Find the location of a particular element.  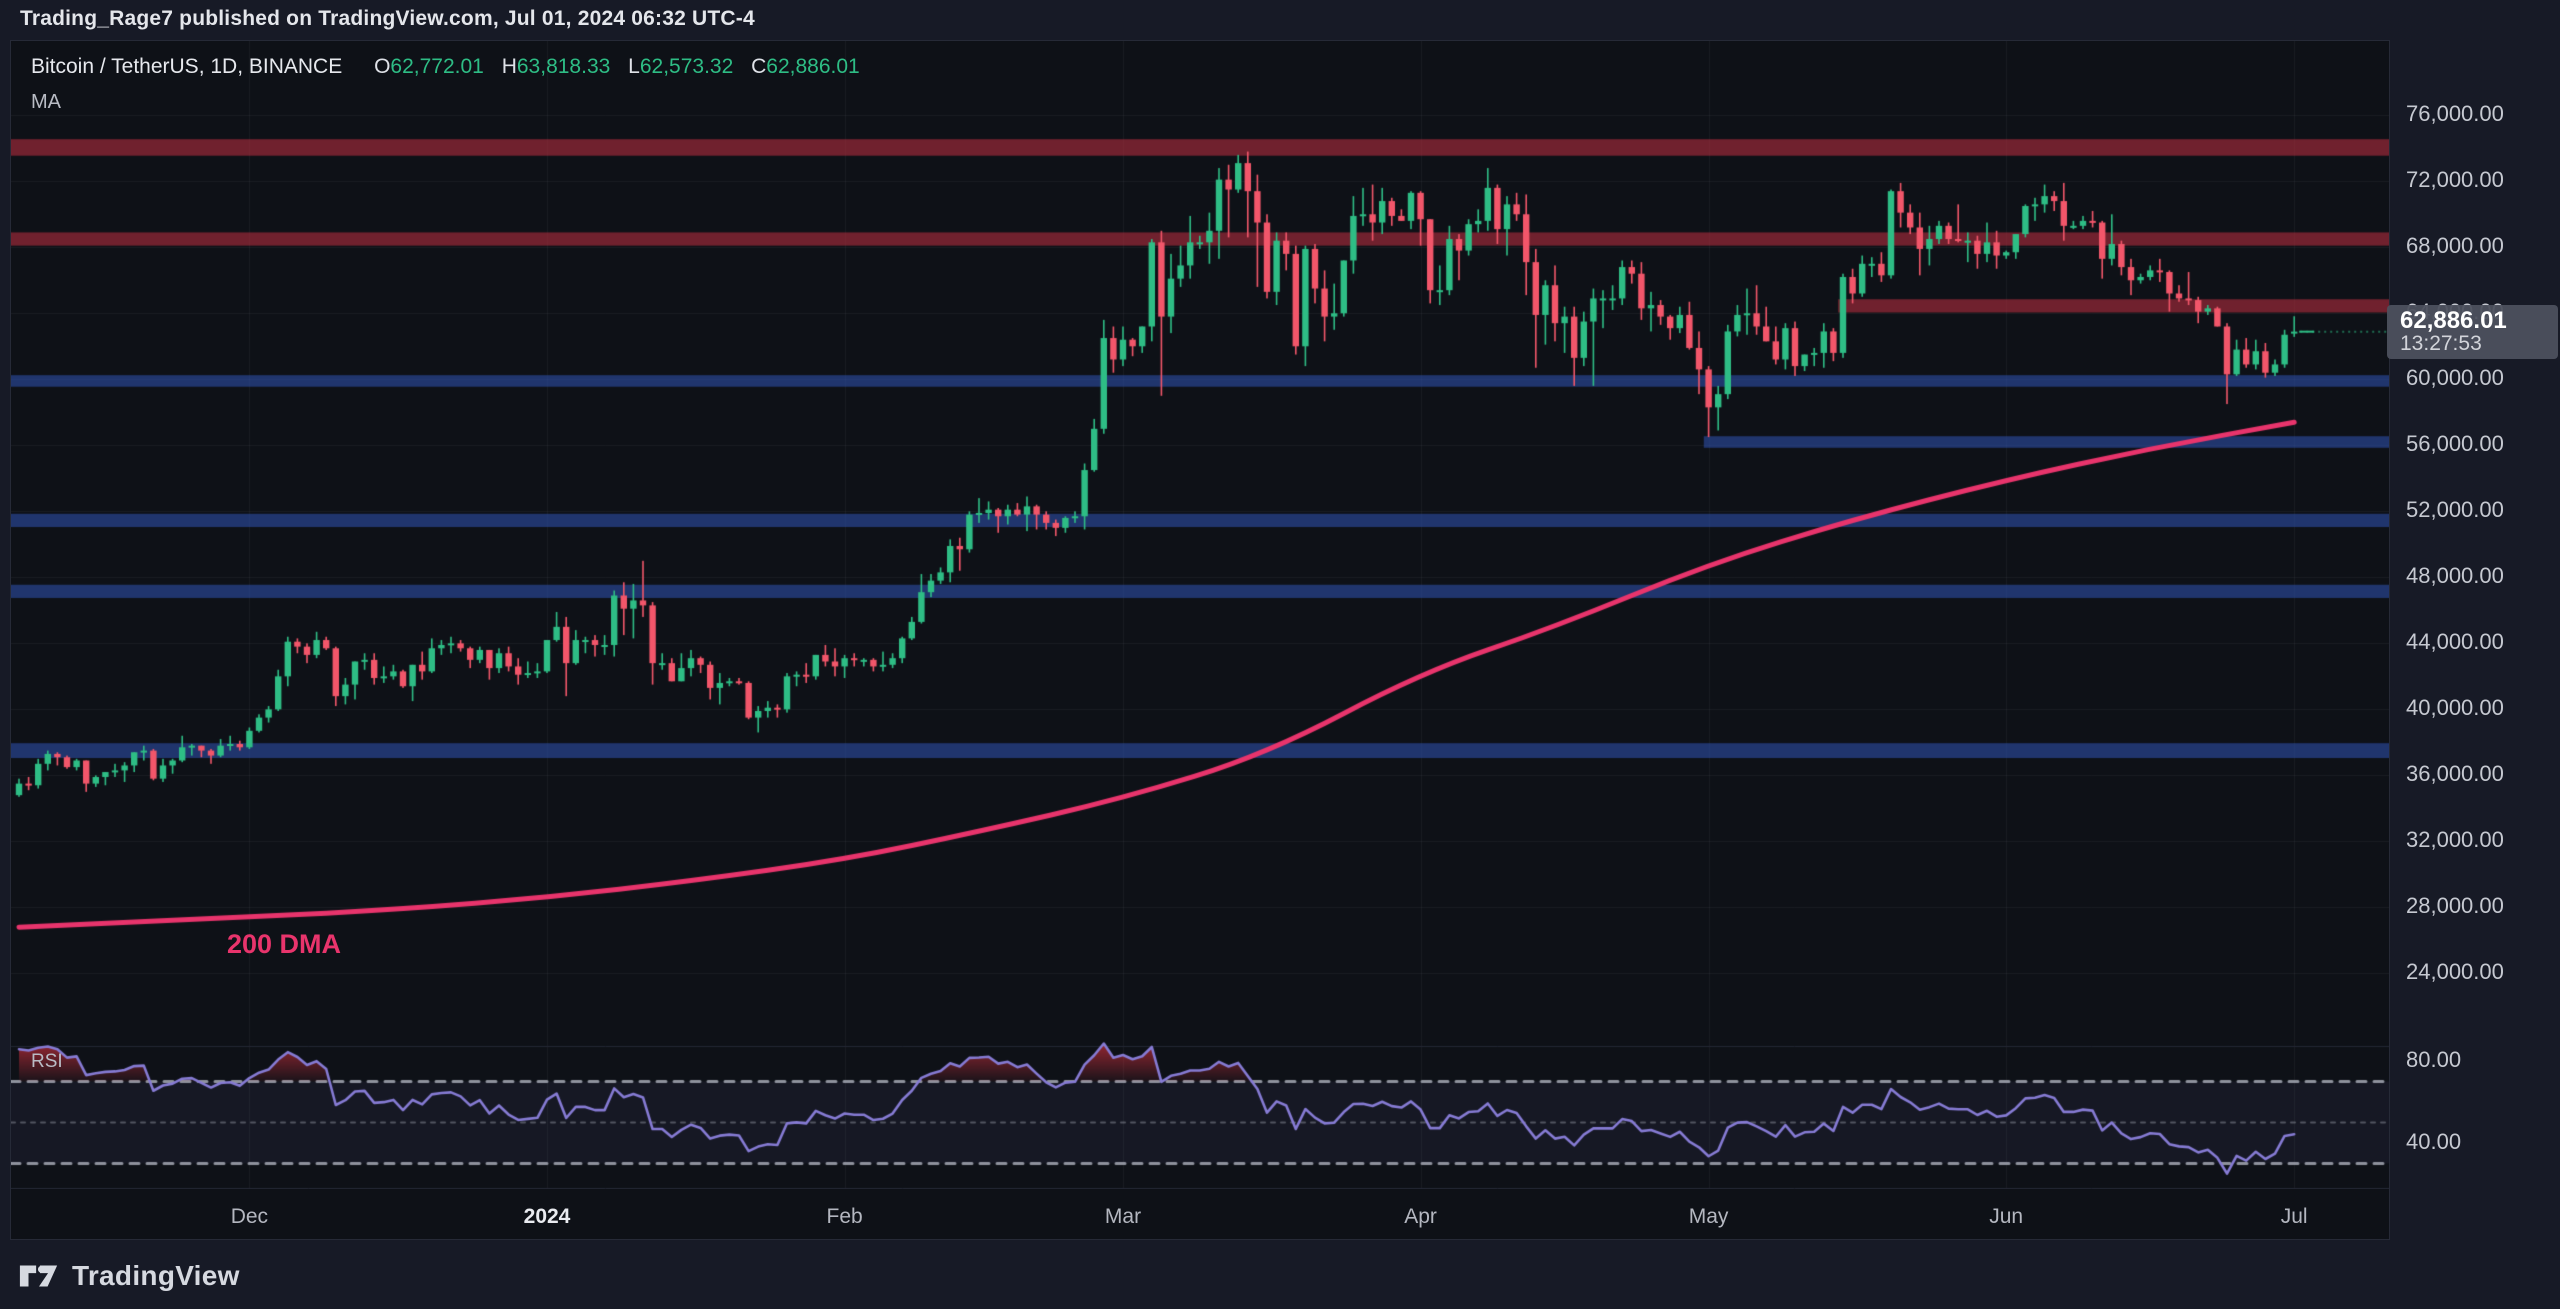

high-label: H is located at coordinates (509, 66).